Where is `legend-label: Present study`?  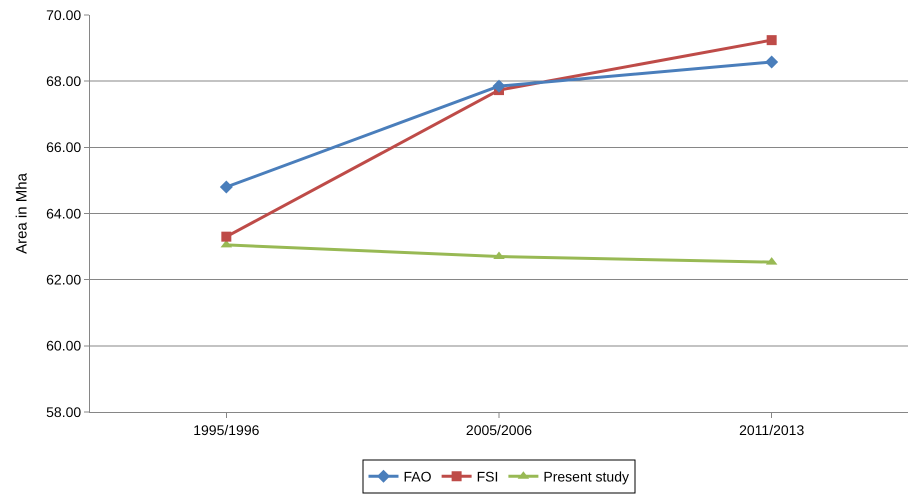
legend-label: Present study is located at coordinates (586, 476).